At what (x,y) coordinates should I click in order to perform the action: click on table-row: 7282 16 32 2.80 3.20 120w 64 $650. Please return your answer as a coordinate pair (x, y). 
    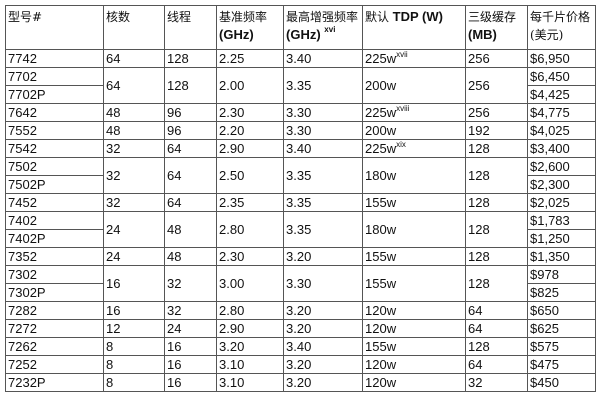
    Looking at the image, I should click on (300, 310).